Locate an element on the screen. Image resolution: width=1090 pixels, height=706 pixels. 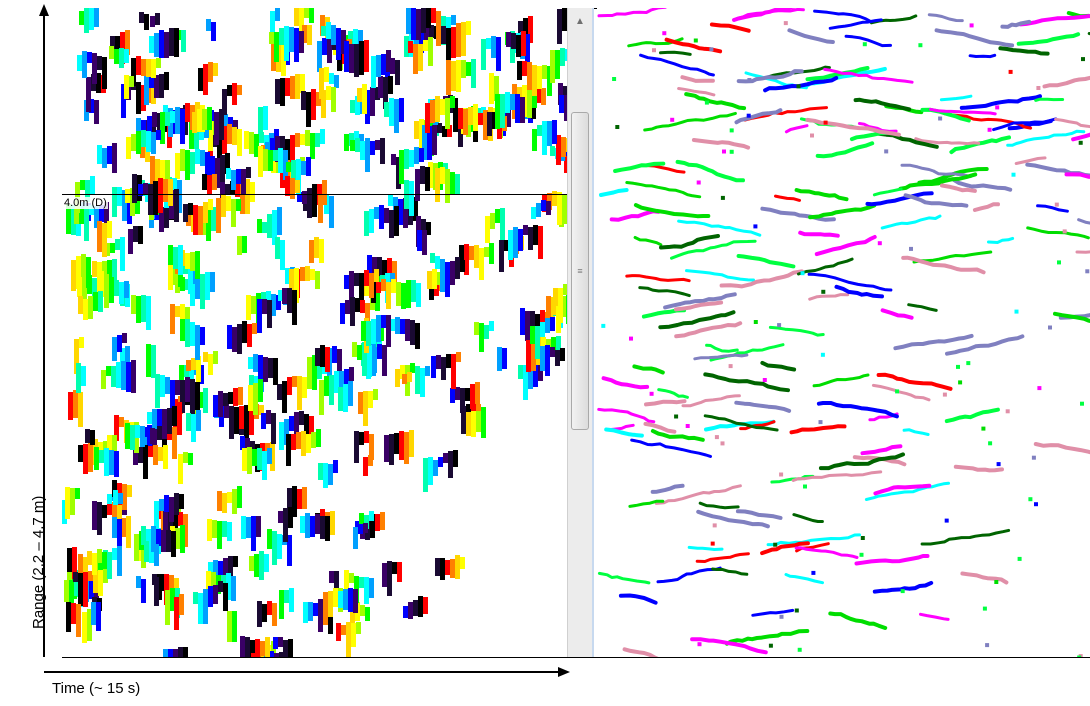
range-marker-label: 4.0m (D) is located at coordinates (85, 203).